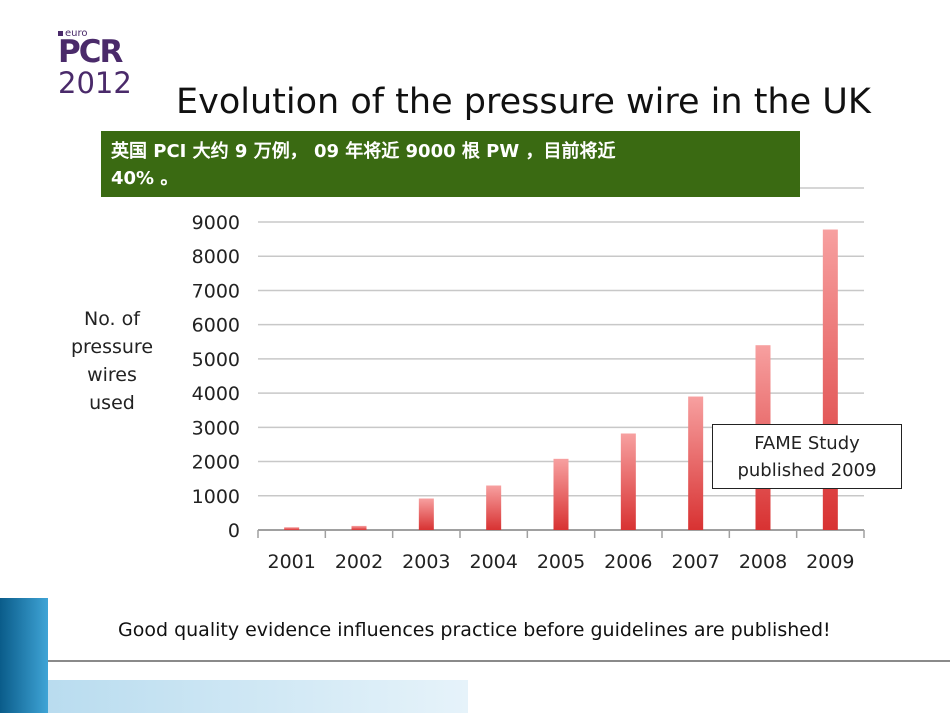  Describe the element at coordinates (628, 562) in the screenshot. I see `x-tick-label: 2006` at that location.